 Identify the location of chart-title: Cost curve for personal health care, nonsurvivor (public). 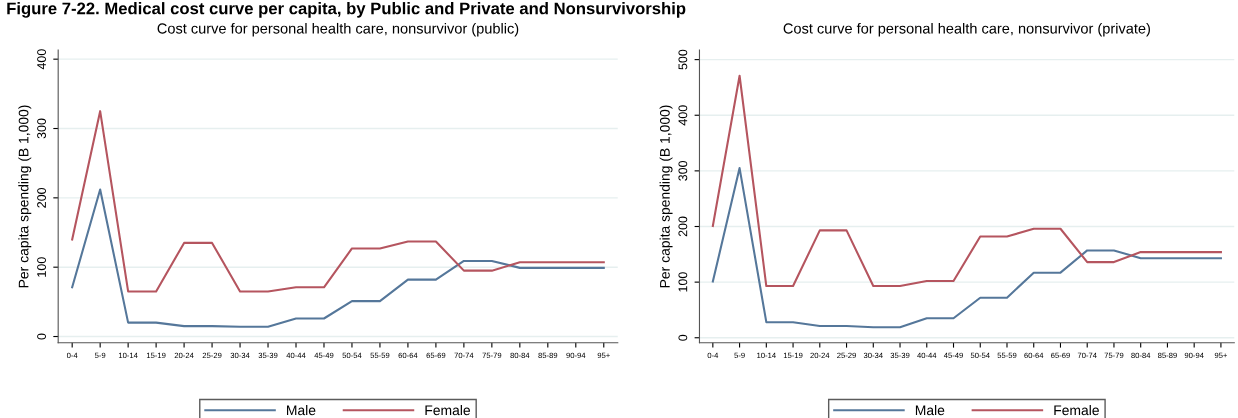
(338, 29).